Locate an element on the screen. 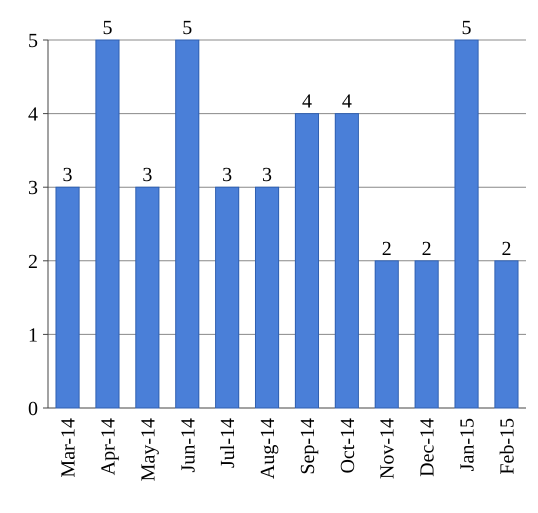 The image size is (538, 513). x-tick-label: Mar-14 is located at coordinates (69, 448).